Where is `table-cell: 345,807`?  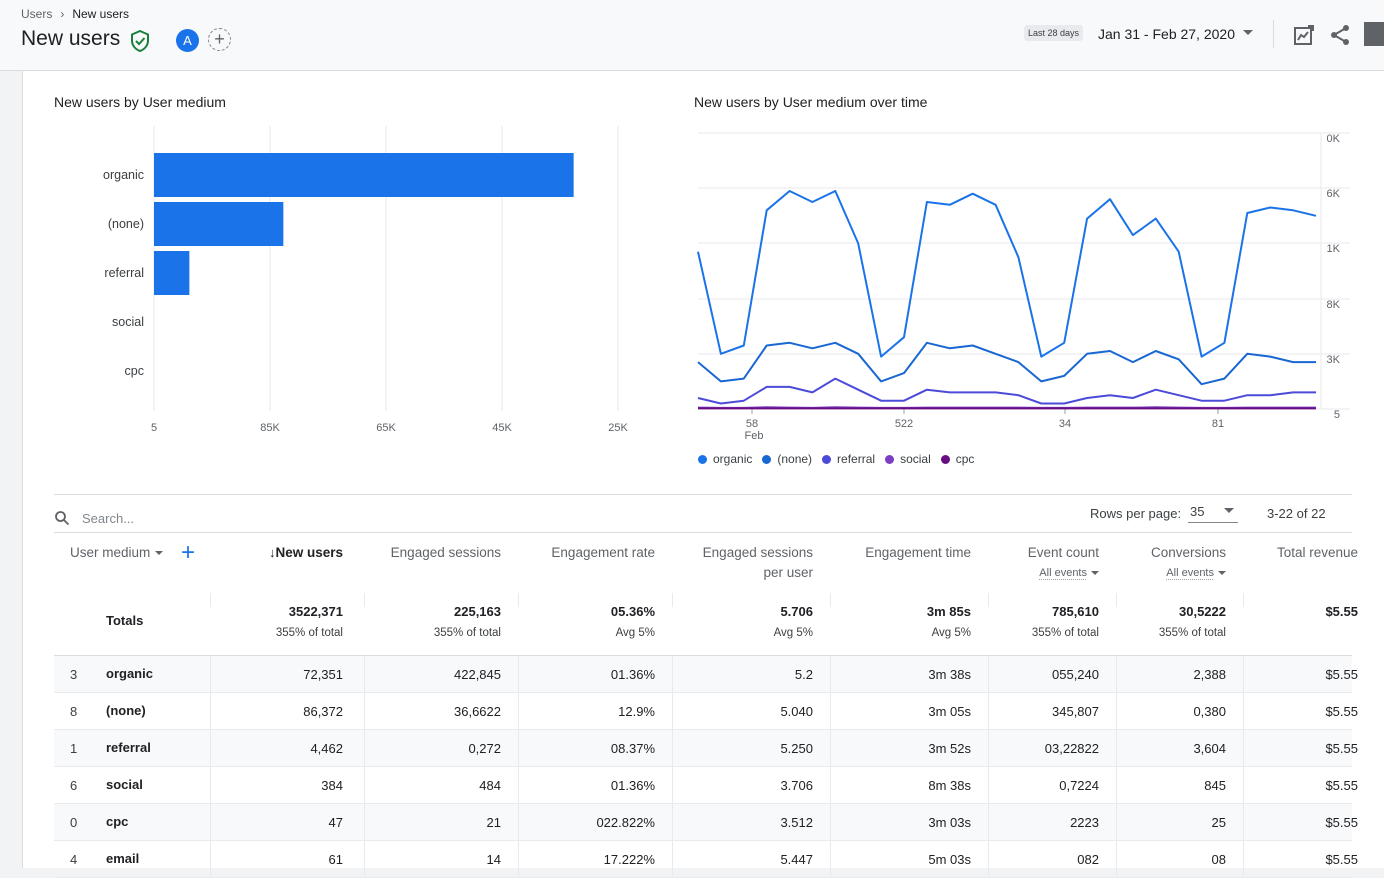 table-cell: 345,807 is located at coordinates (1075, 711).